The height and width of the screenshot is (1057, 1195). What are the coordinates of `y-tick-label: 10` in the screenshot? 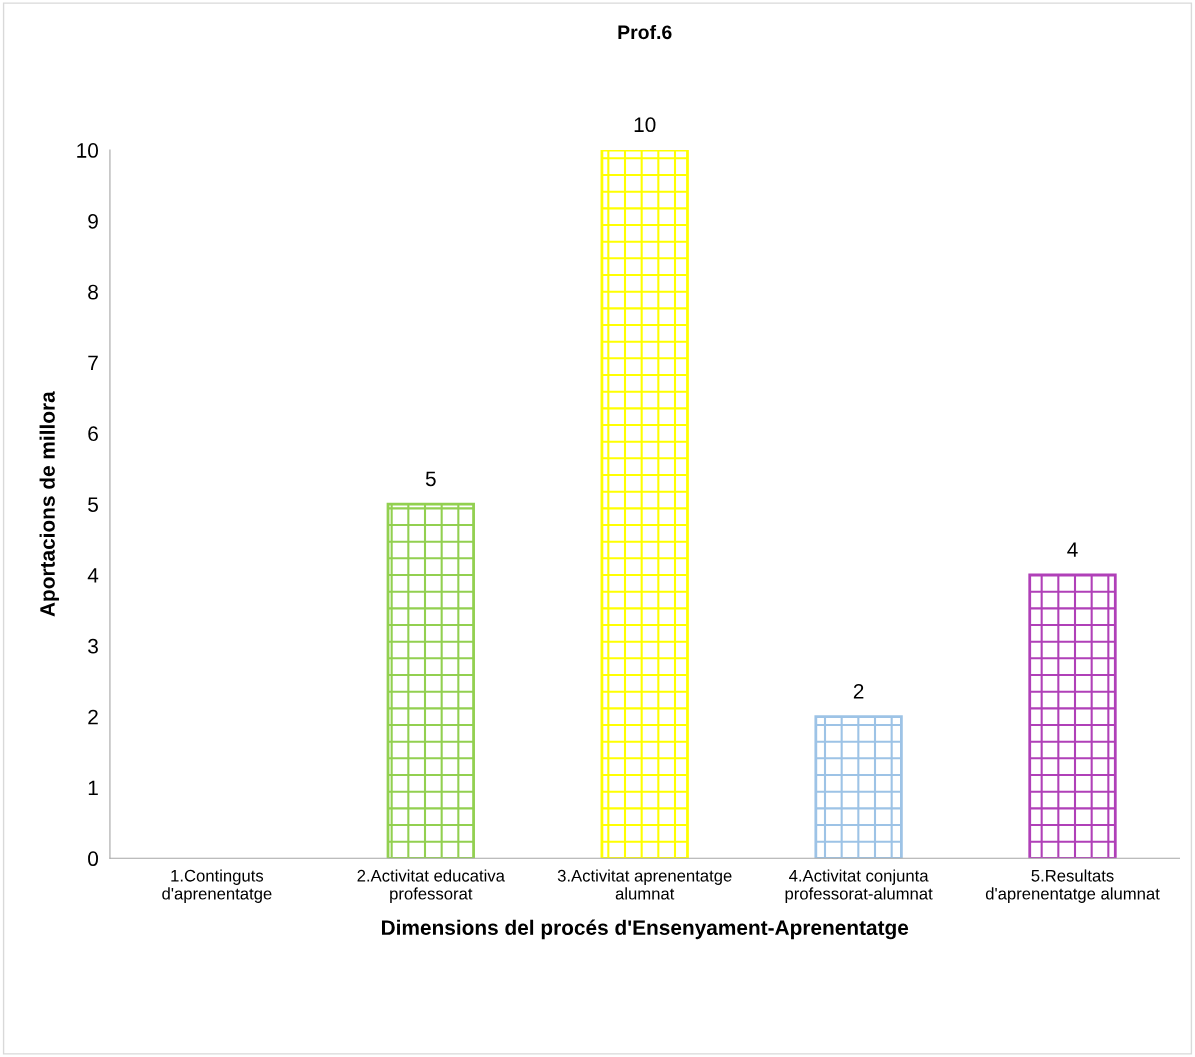 It's located at (88, 150).